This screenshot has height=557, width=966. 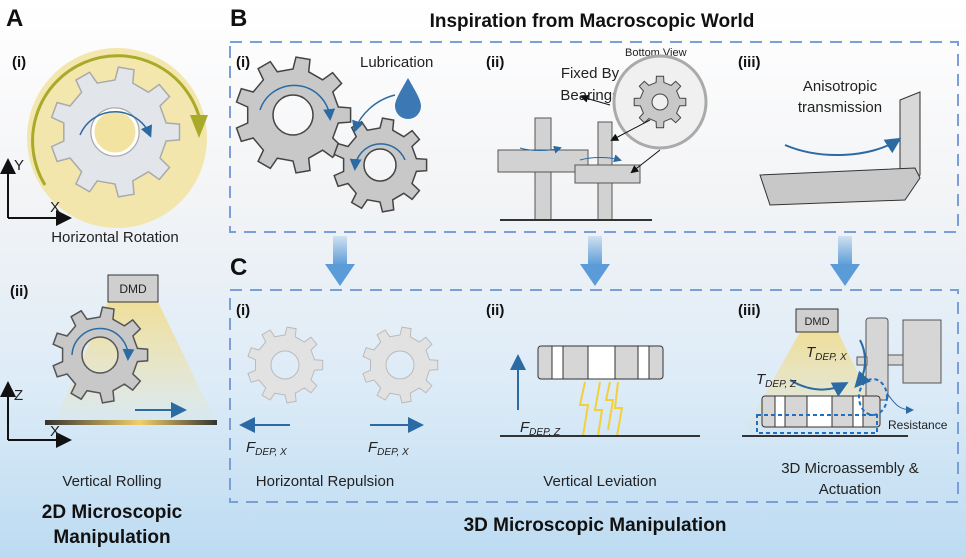 What do you see at coordinates (36, 192) in the screenshot?
I see `xy-axes` at bounding box center [36, 192].